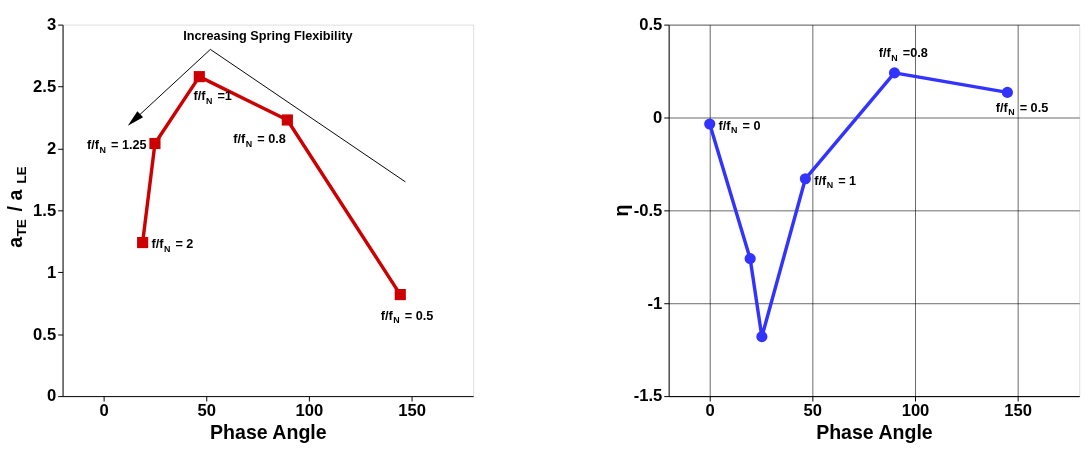  Describe the element at coordinates (655, 303) in the screenshot. I see `y-tick-label: -1` at that location.